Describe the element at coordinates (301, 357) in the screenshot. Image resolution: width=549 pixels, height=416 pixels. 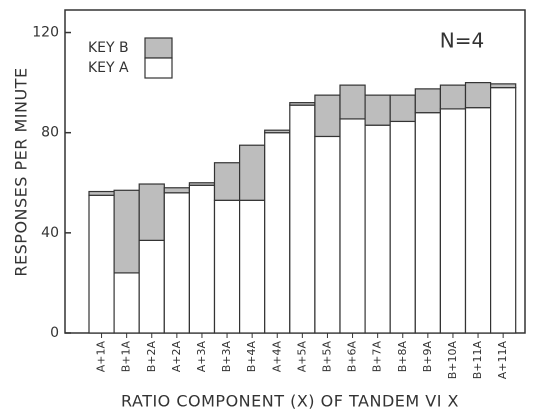
I see `x-tick-label: A+5A` at that location.